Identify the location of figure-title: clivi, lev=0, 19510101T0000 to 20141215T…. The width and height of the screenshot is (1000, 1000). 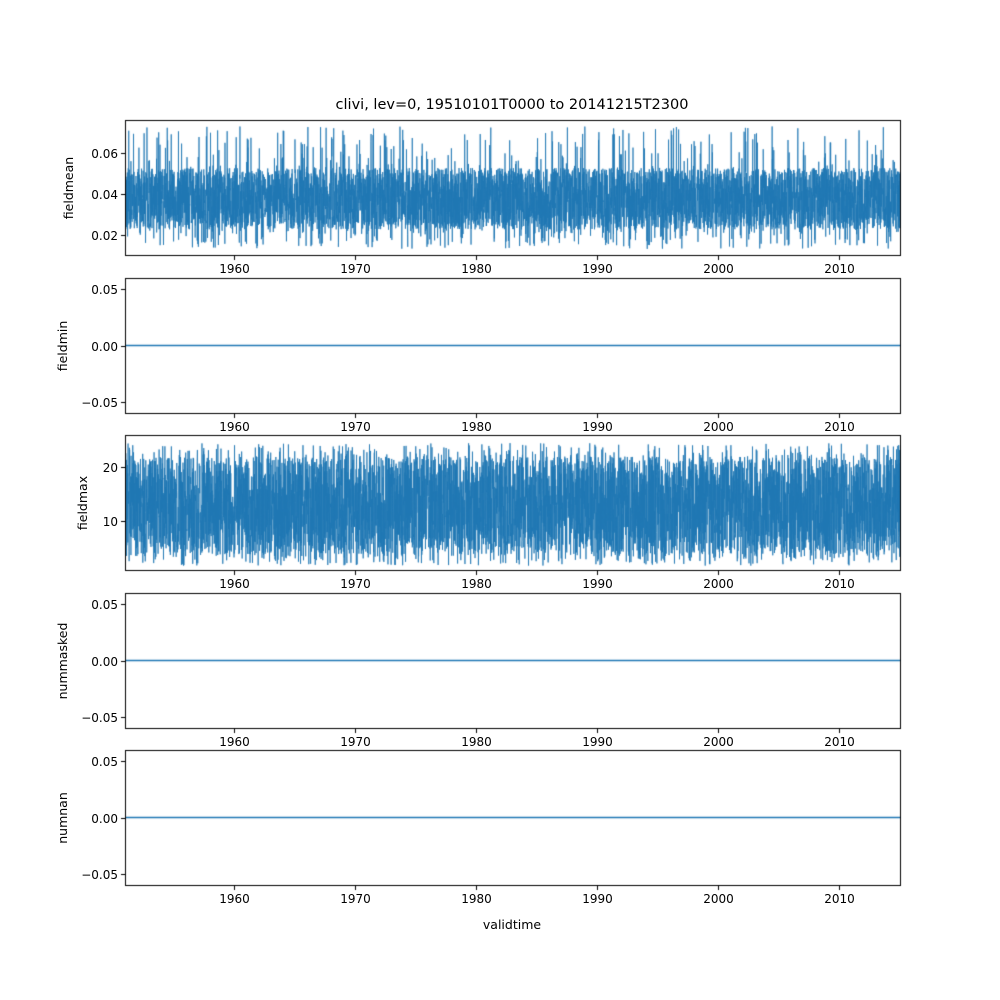
(512, 105).